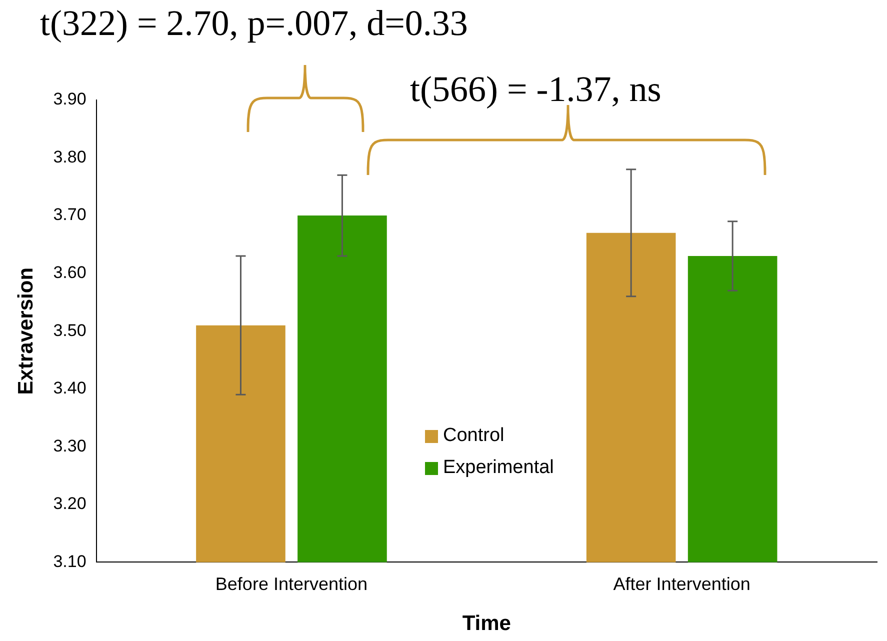 This screenshot has width=887, height=641. Describe the element at coordinates (69, 388) in the screenshot. I see `y-tick-label: 3.40` at that location.